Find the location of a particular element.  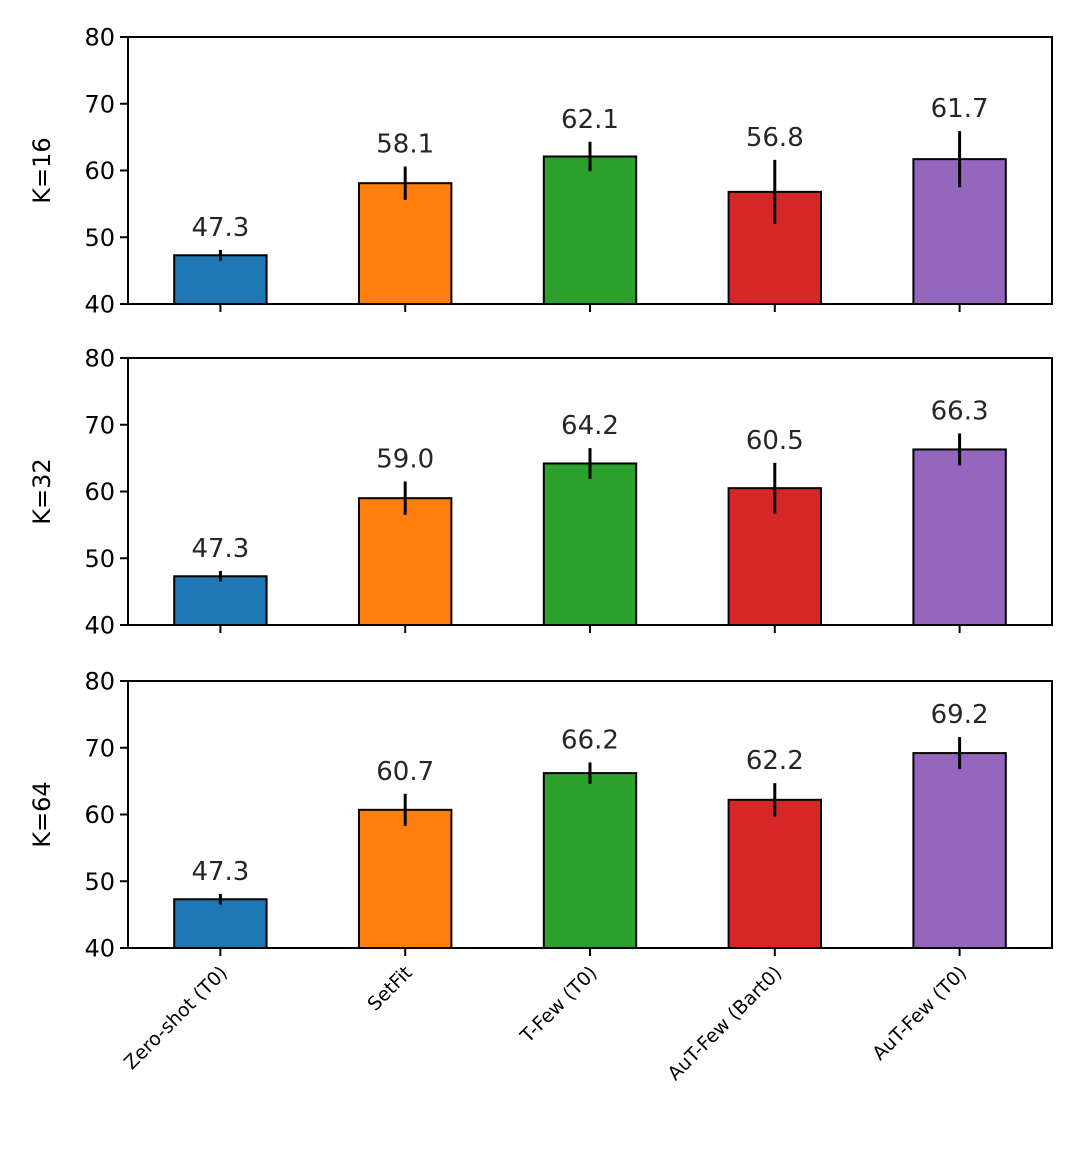

y-axis-label: K=64 is located at coordinates (42, 814).